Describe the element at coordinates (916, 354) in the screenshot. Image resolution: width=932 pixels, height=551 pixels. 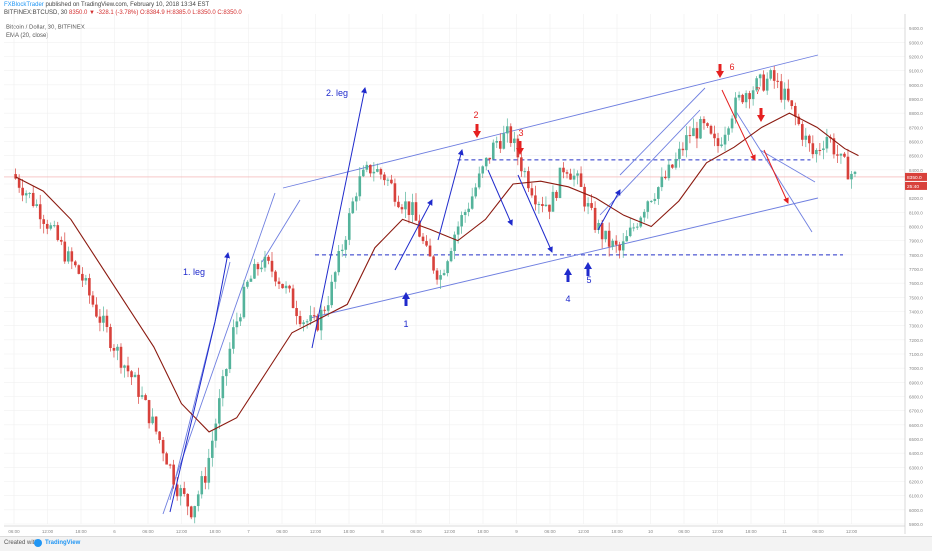
I see `price-tick-label: 7100.0` at that location.